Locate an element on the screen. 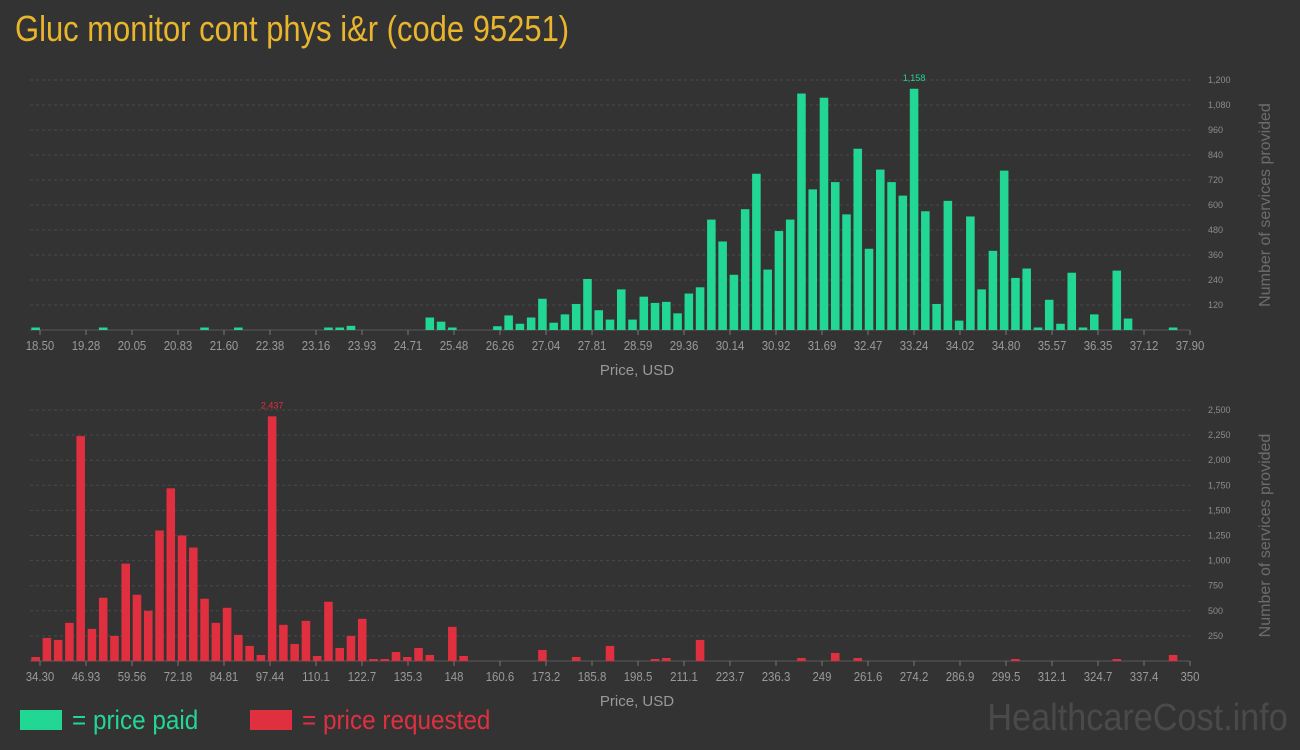 The image size is (1300, 750). paid-y-tick-label: 720 is located at coordinates (1215, 180).